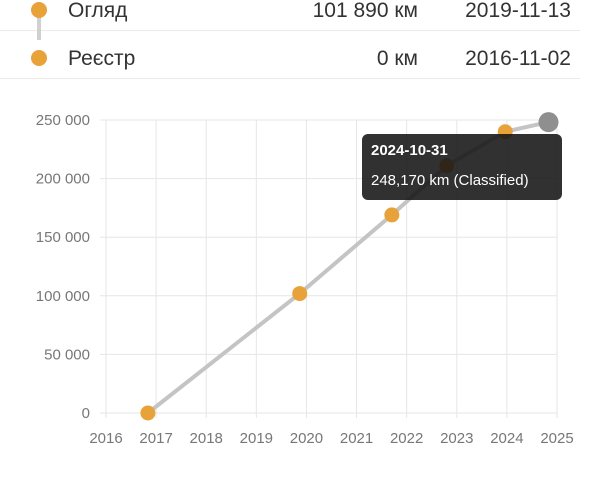 The image size is (600, 480). I want to click on y-tick-label: 100 000, so click(63, 296).